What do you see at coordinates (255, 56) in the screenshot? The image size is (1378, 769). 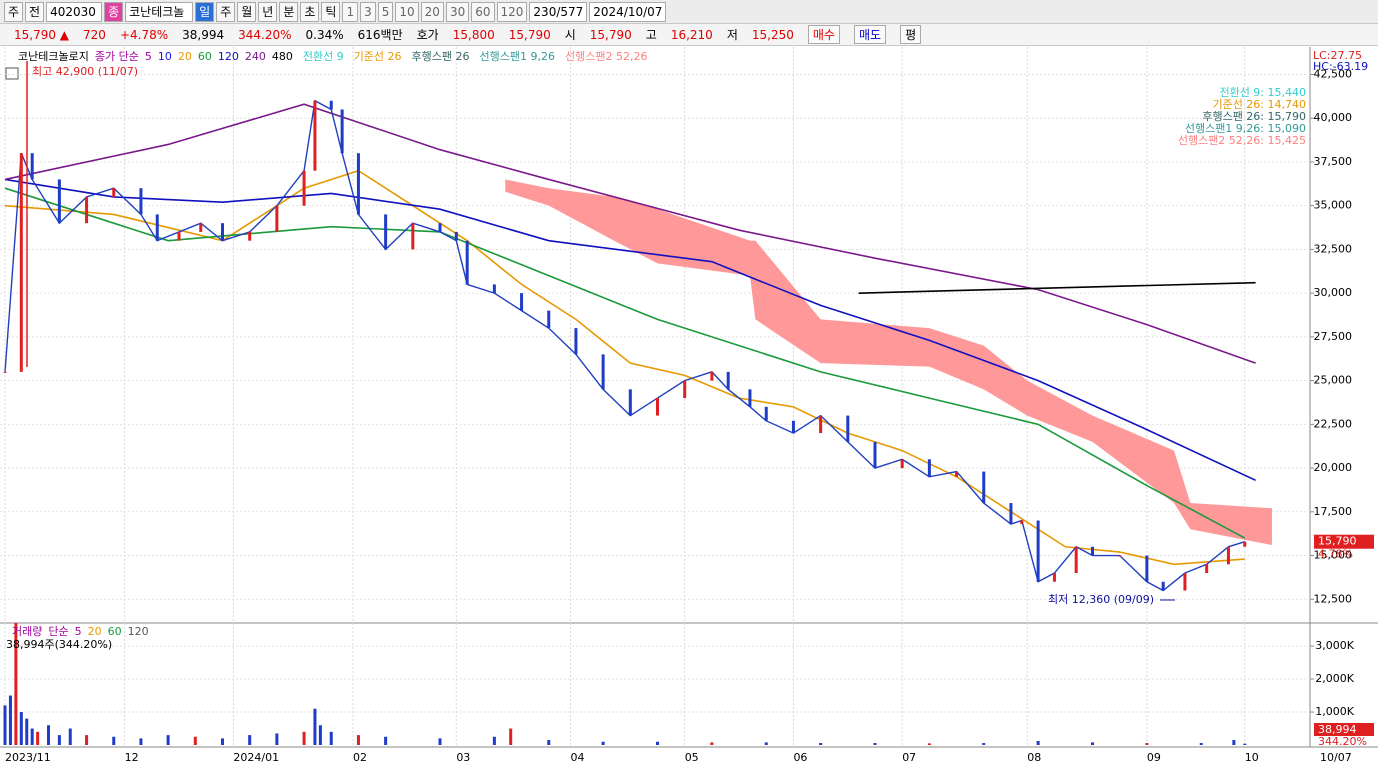 I see `legend-entry: 240` at bounding box center [255, 56].